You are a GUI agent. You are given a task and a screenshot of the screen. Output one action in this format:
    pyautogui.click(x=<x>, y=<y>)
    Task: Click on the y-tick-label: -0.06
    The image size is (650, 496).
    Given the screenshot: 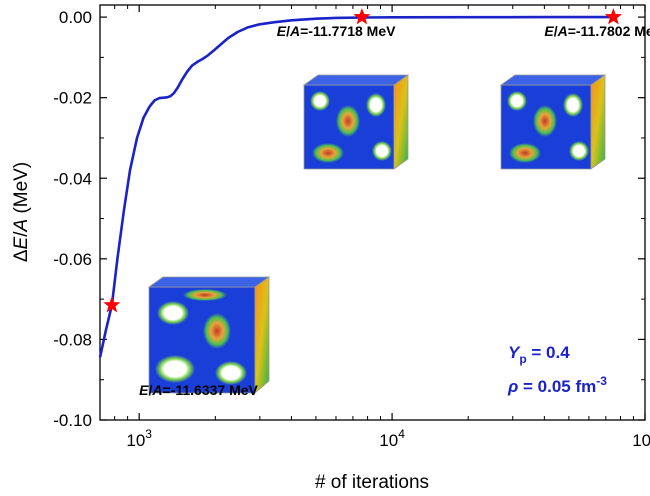 What is the action you would take?
    pyautogui.click(x=72, y=259)
    